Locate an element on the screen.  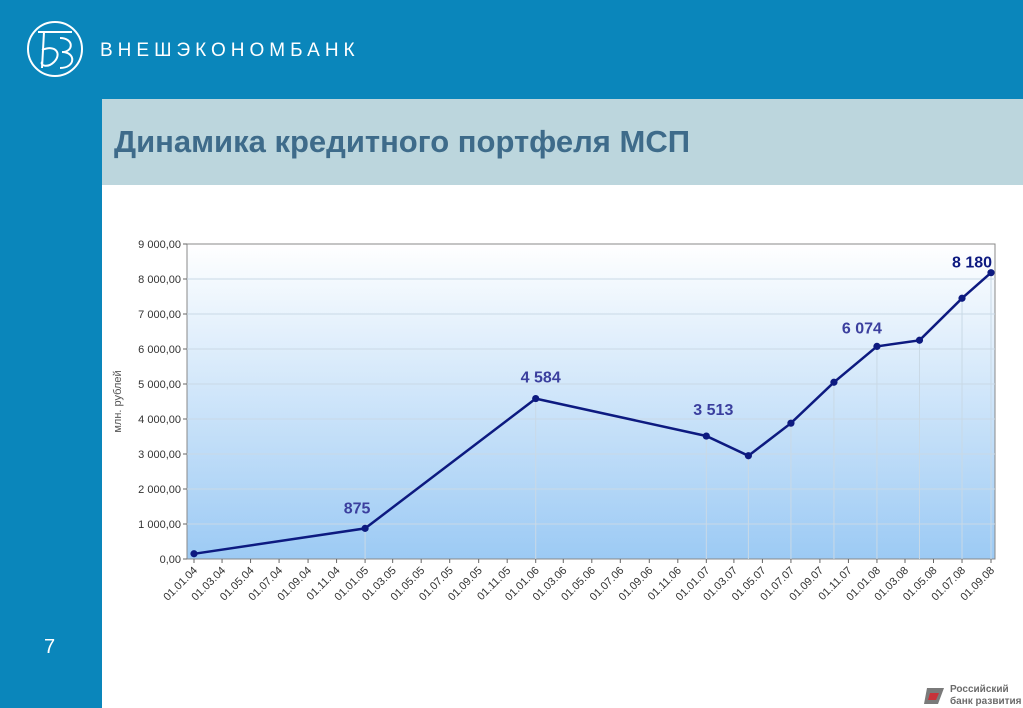
y-axis-label: млн. рублей is located at coordinates (118, 401).